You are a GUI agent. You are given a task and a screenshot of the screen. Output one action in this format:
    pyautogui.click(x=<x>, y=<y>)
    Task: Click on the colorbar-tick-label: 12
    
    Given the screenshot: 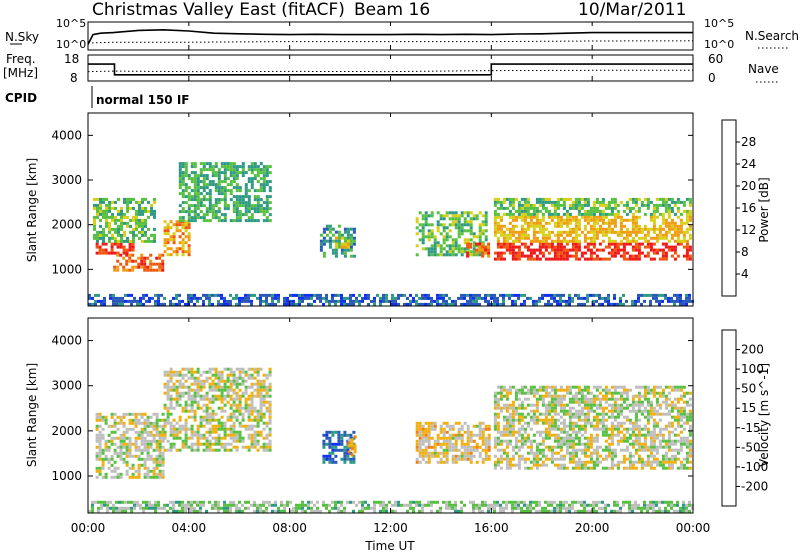 What is the action you would take?
    pyautogui.click(x=748, y=230)
    